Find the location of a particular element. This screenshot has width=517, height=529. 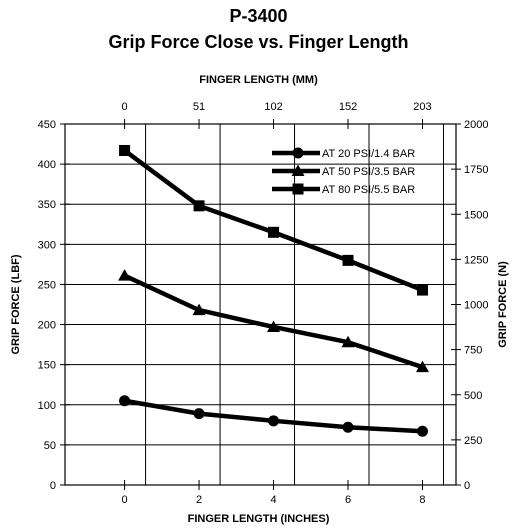

x2-axis-title: FINGER LENGTH (MM) is located at coordinates (258, 80).